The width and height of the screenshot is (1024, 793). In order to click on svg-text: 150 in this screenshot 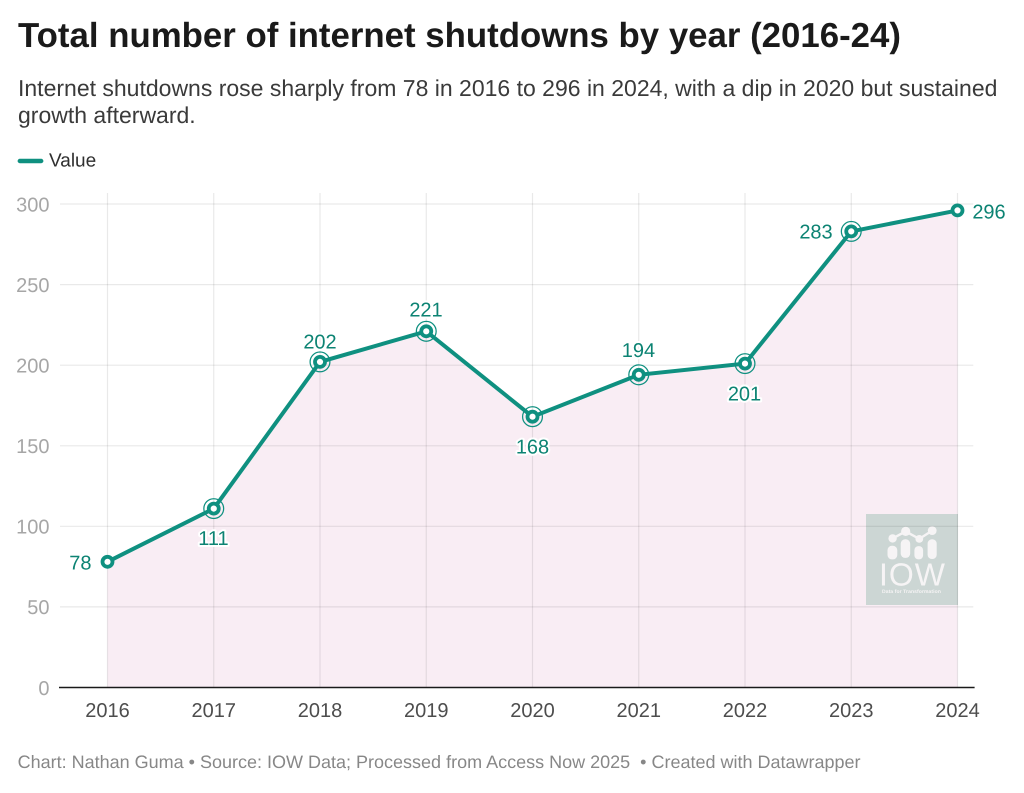, I will do `click(32, 447)`.